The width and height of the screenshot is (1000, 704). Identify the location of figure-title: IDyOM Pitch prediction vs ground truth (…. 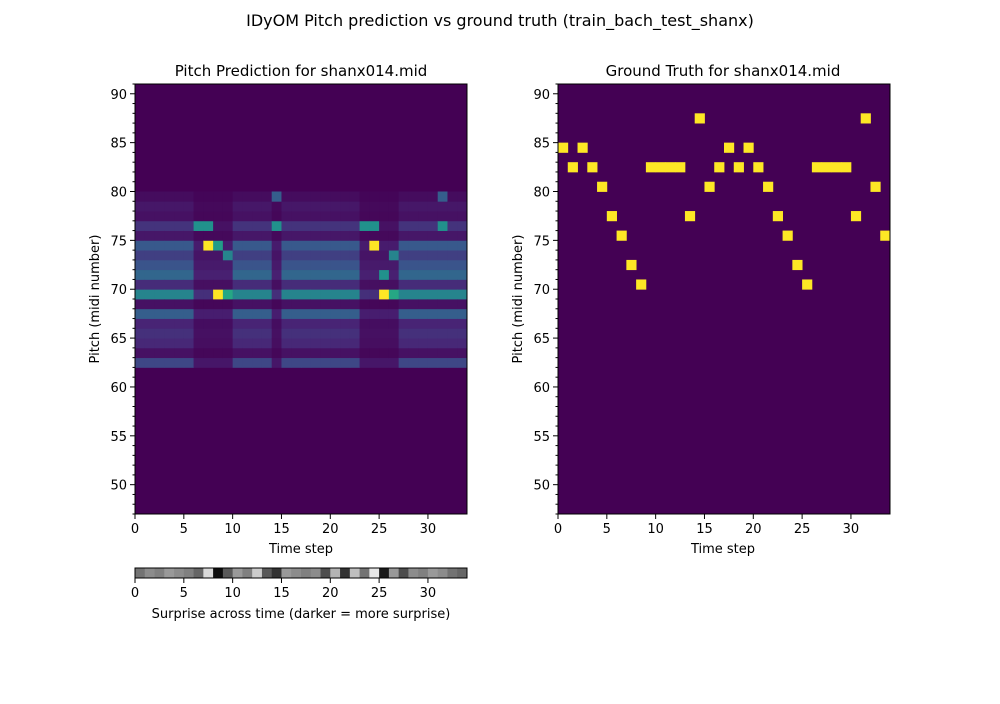
(500, 21).